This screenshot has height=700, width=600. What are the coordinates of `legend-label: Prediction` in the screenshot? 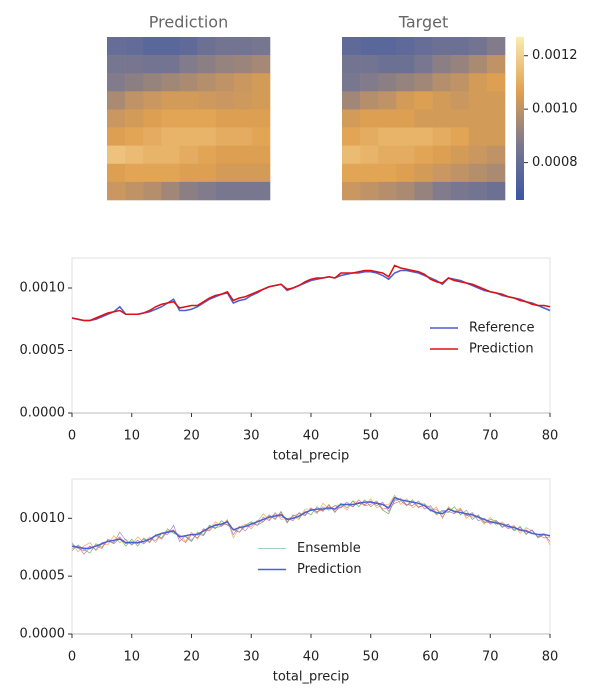 It's located at (329, 569).